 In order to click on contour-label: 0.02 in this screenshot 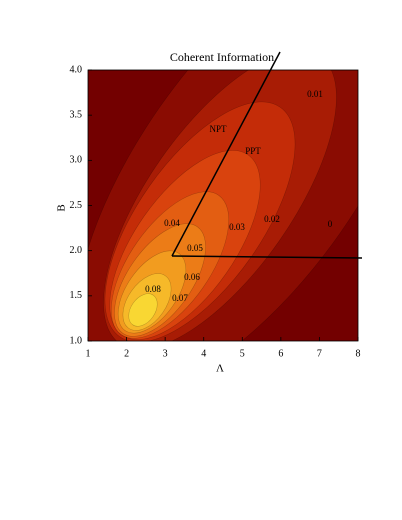, I will do `click(272, 219)`.